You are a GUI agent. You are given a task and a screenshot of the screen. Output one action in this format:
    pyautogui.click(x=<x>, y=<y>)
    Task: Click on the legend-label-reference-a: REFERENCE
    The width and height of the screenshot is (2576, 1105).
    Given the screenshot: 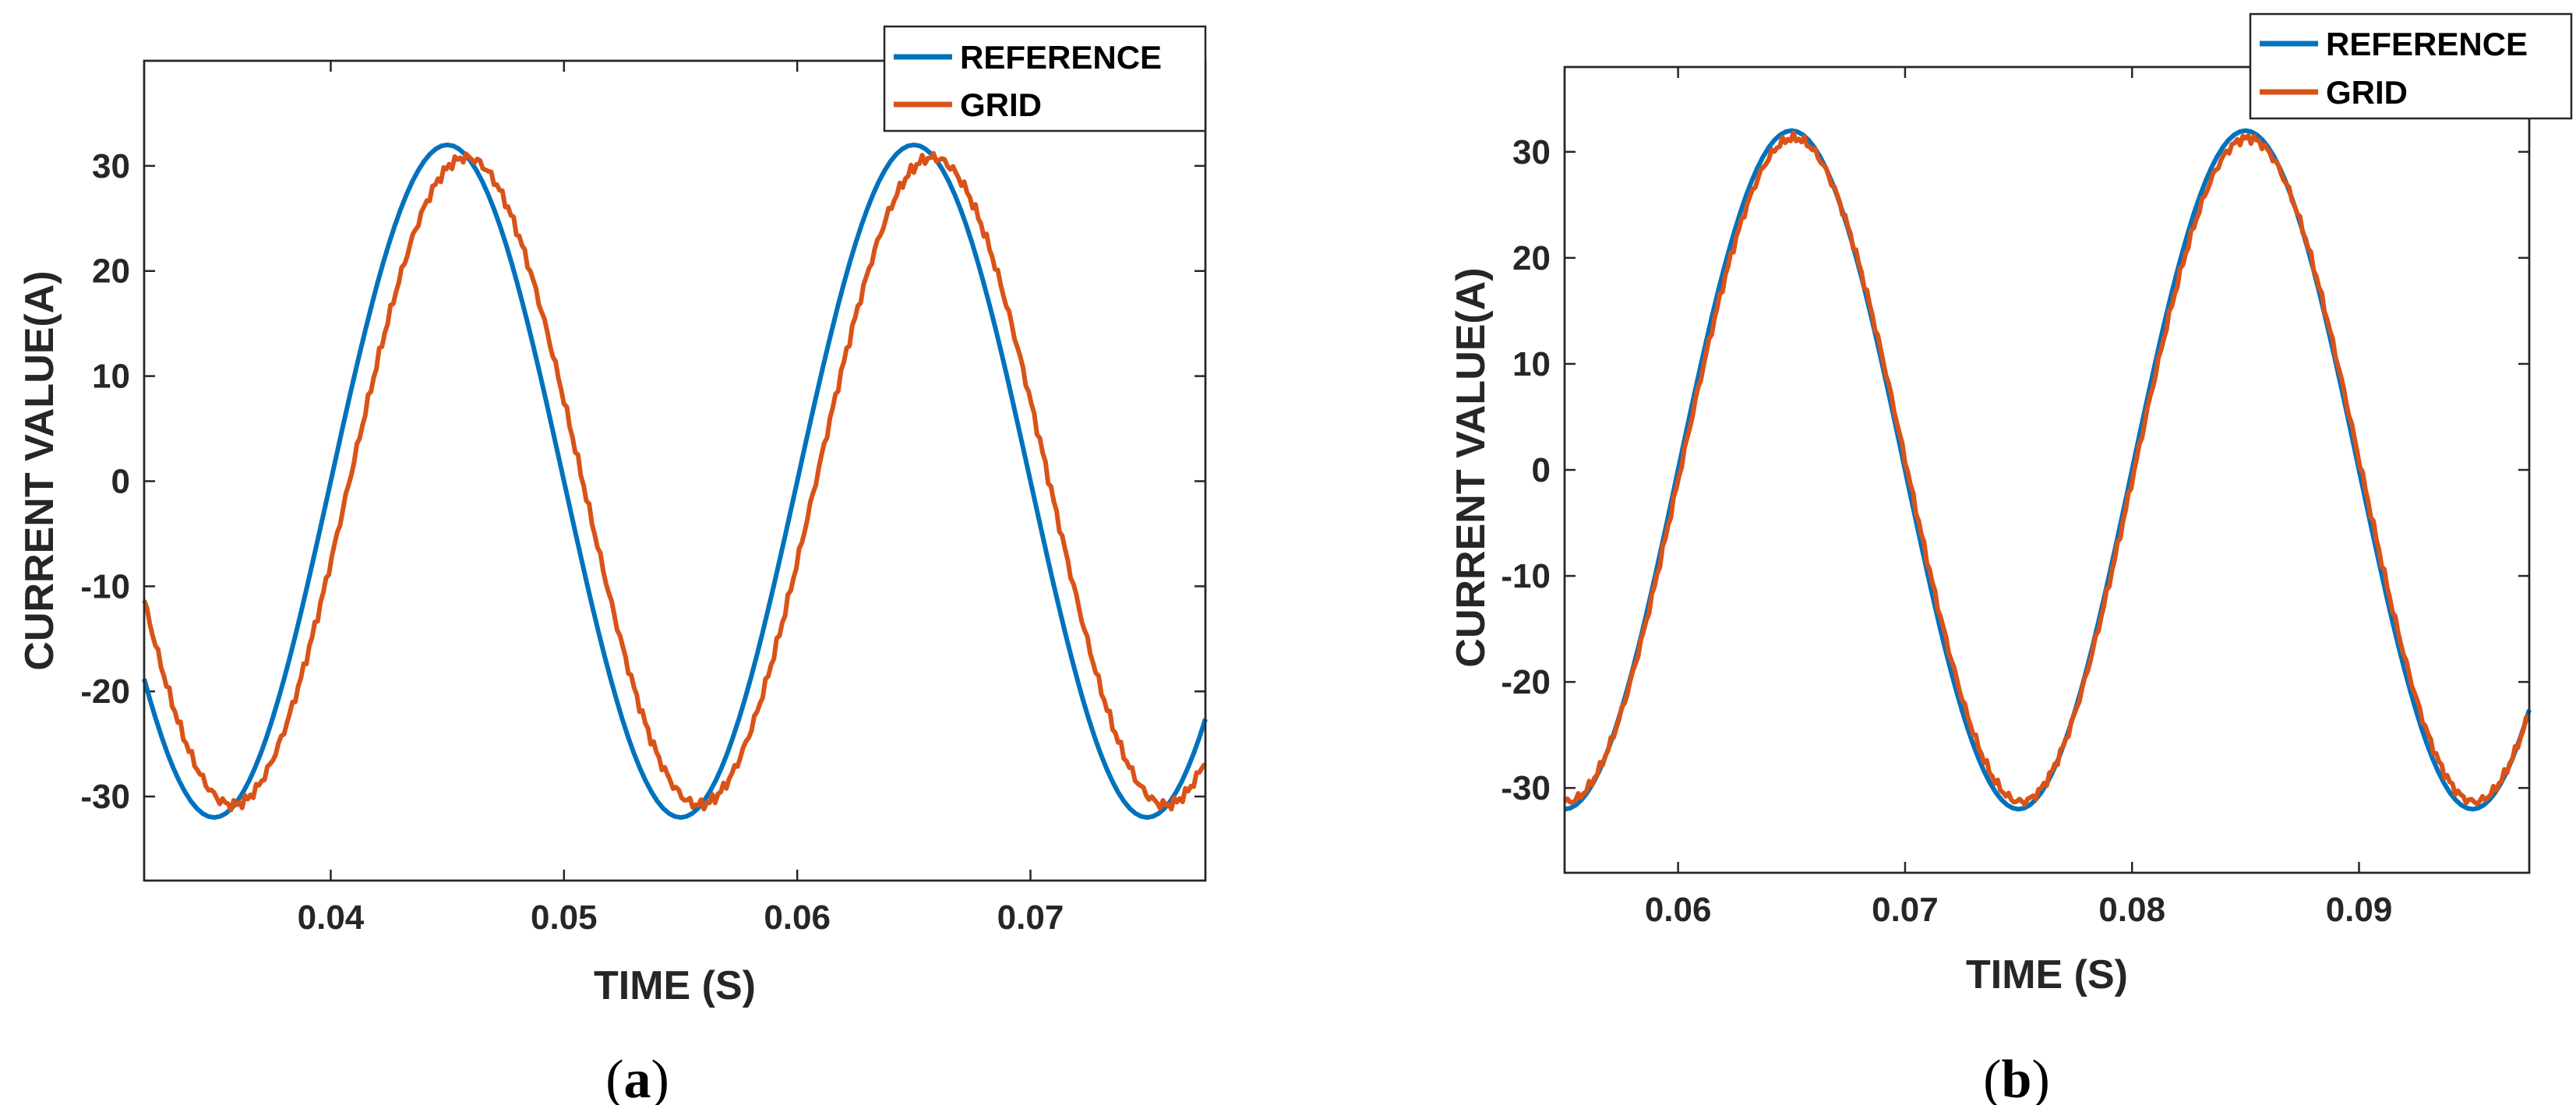 What is the action you would take?
    pyautogui.click(x=1061, y=58)
    